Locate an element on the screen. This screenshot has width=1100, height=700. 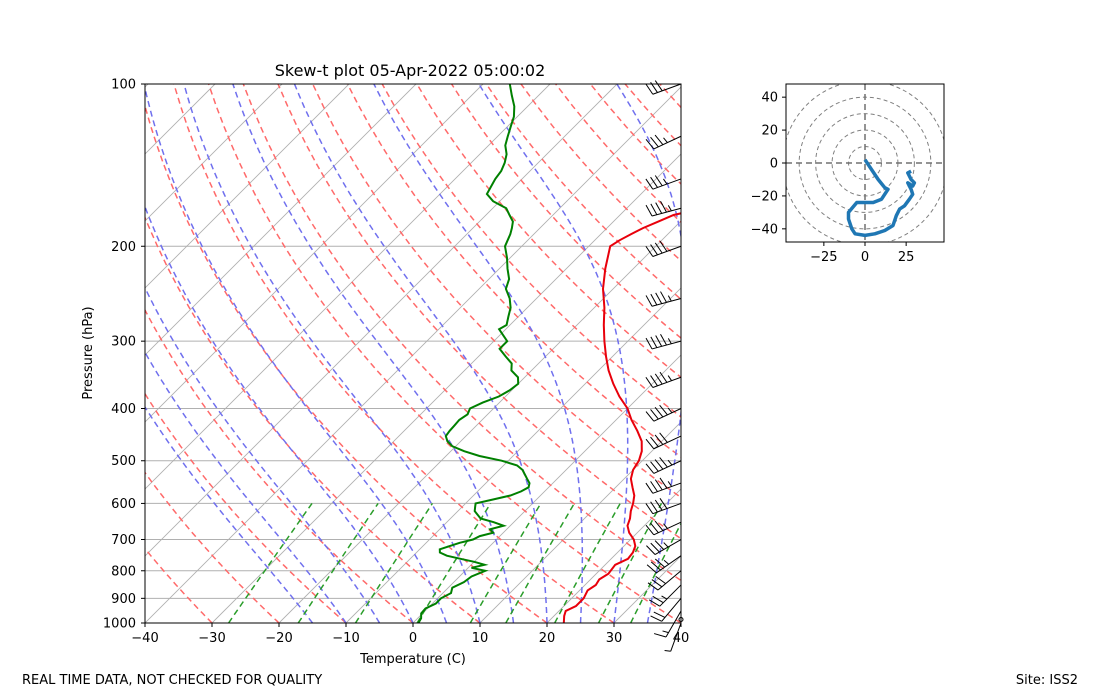
hodo-x-tick-label: −25 is located at coordinates (823, 257).